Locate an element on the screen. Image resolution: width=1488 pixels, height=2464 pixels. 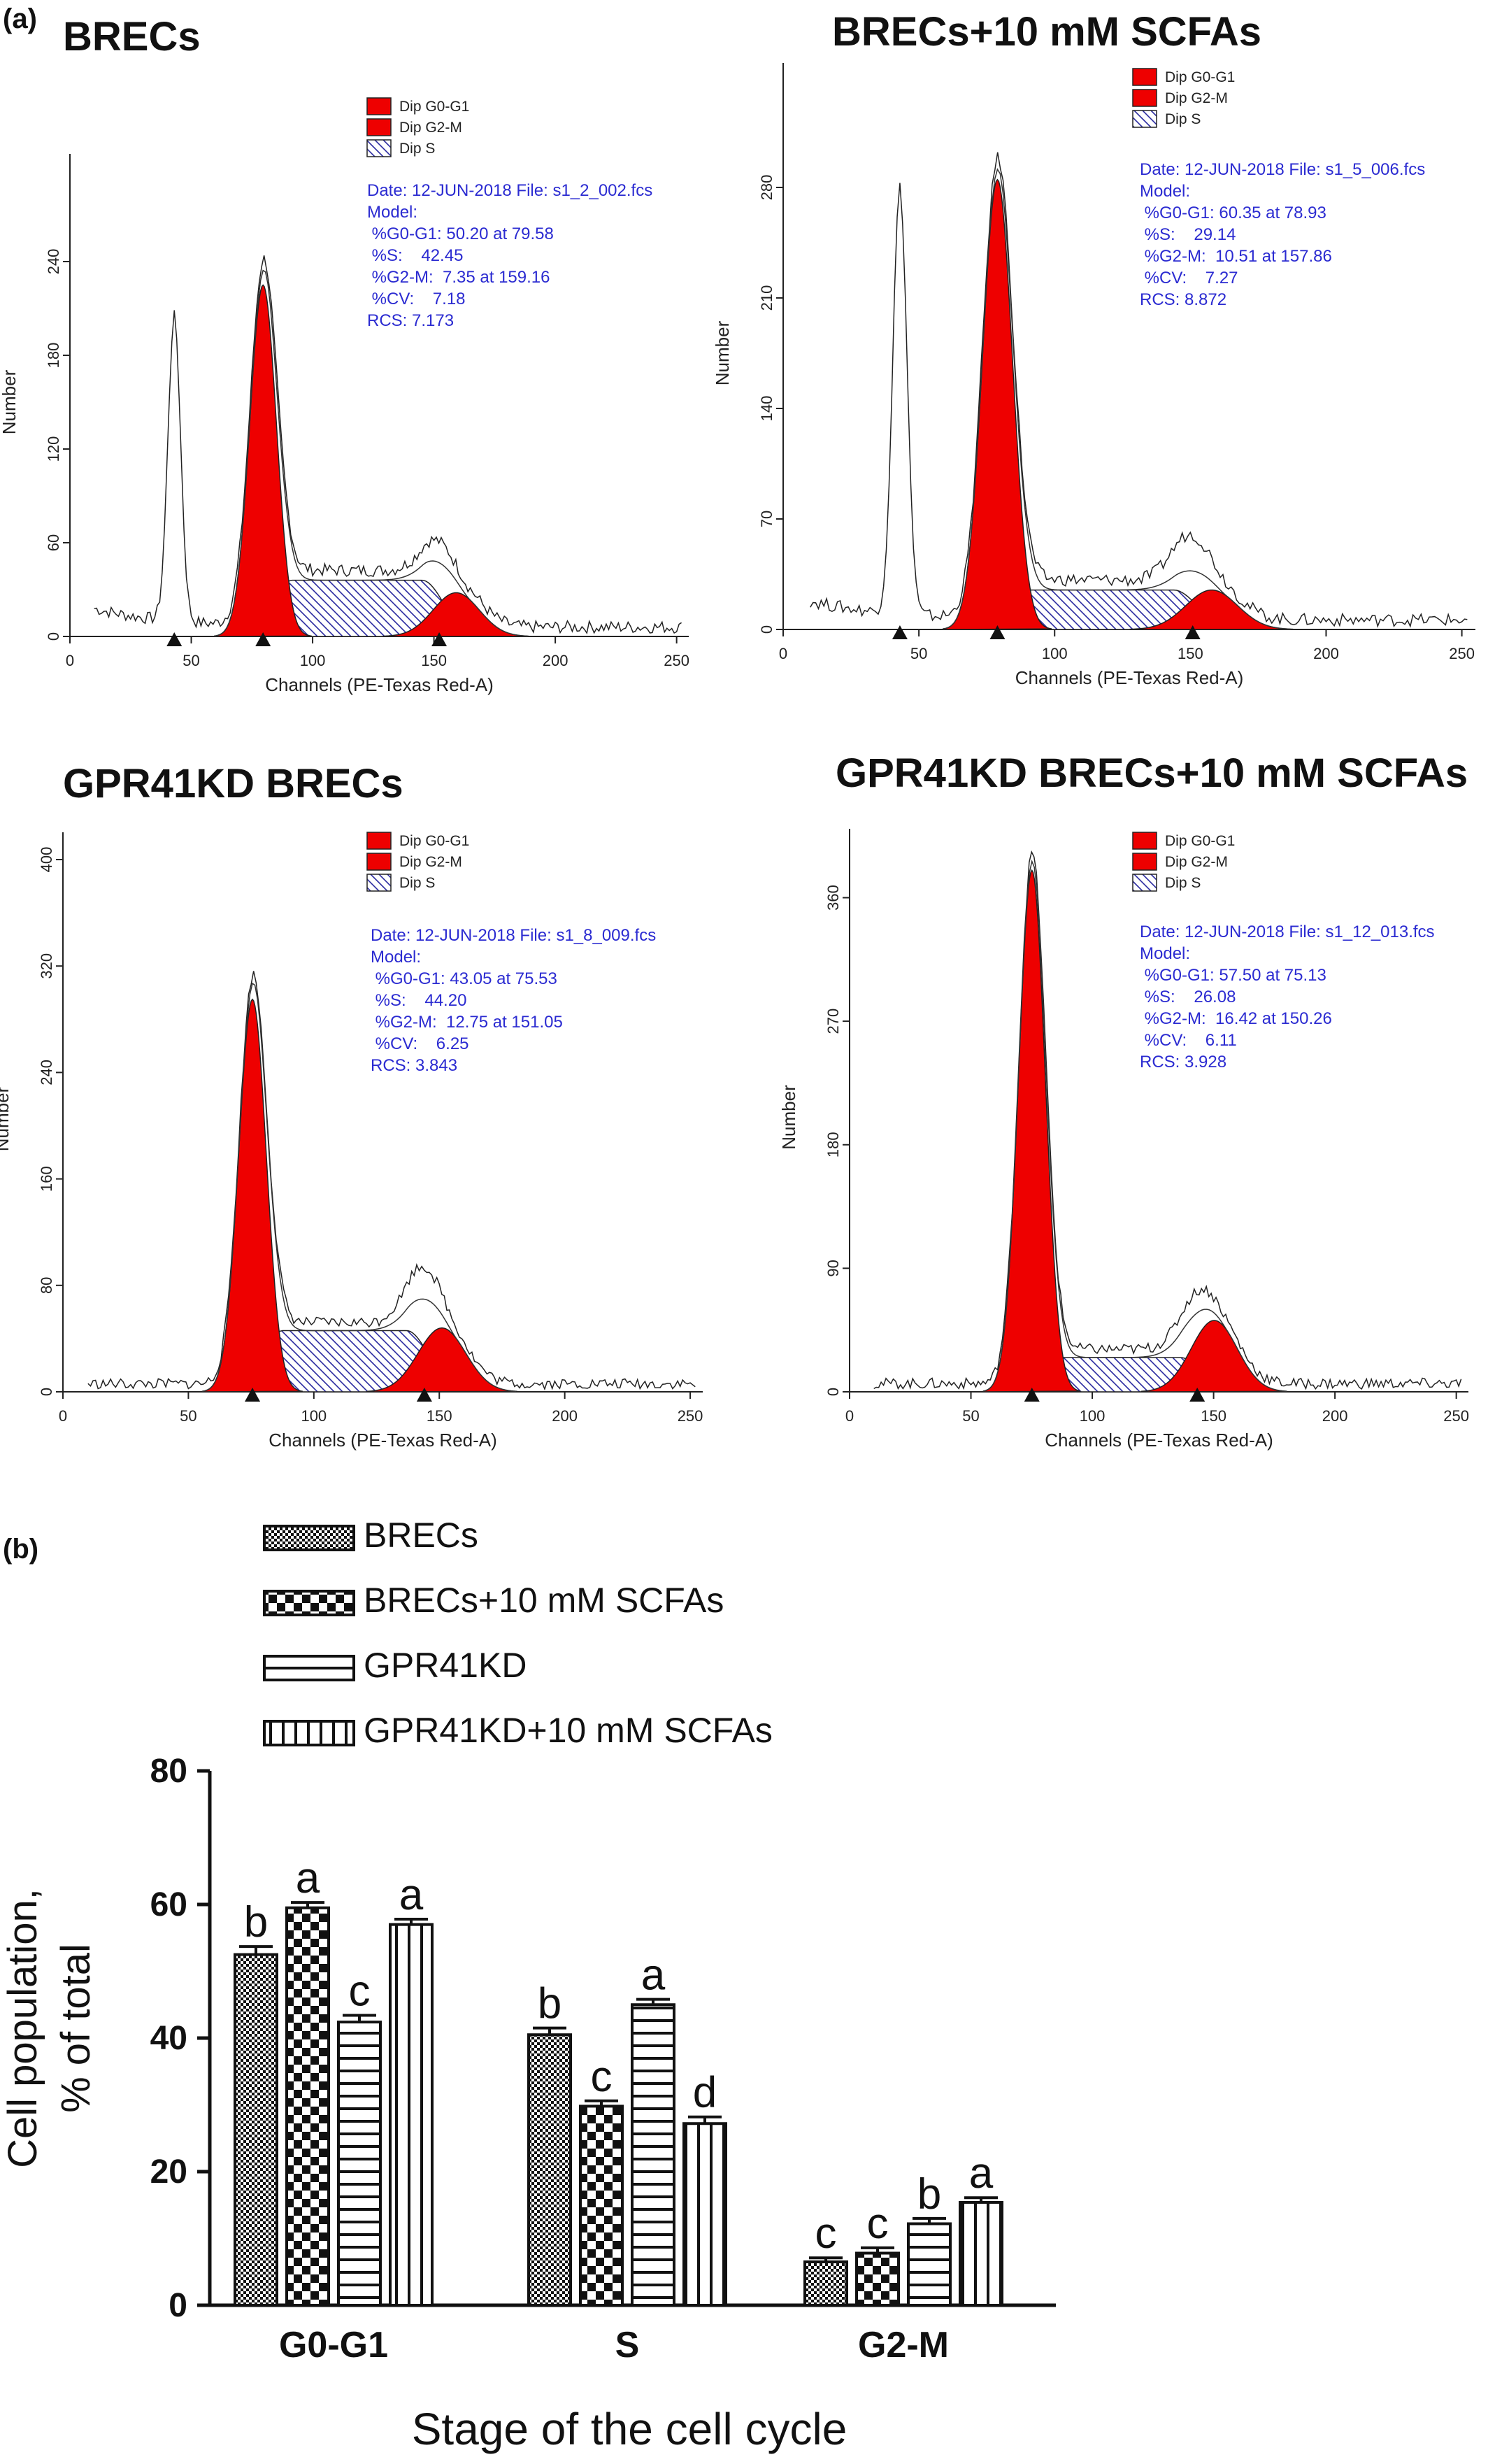
y-tick-label: 360 is located at coordinates (833, 898).